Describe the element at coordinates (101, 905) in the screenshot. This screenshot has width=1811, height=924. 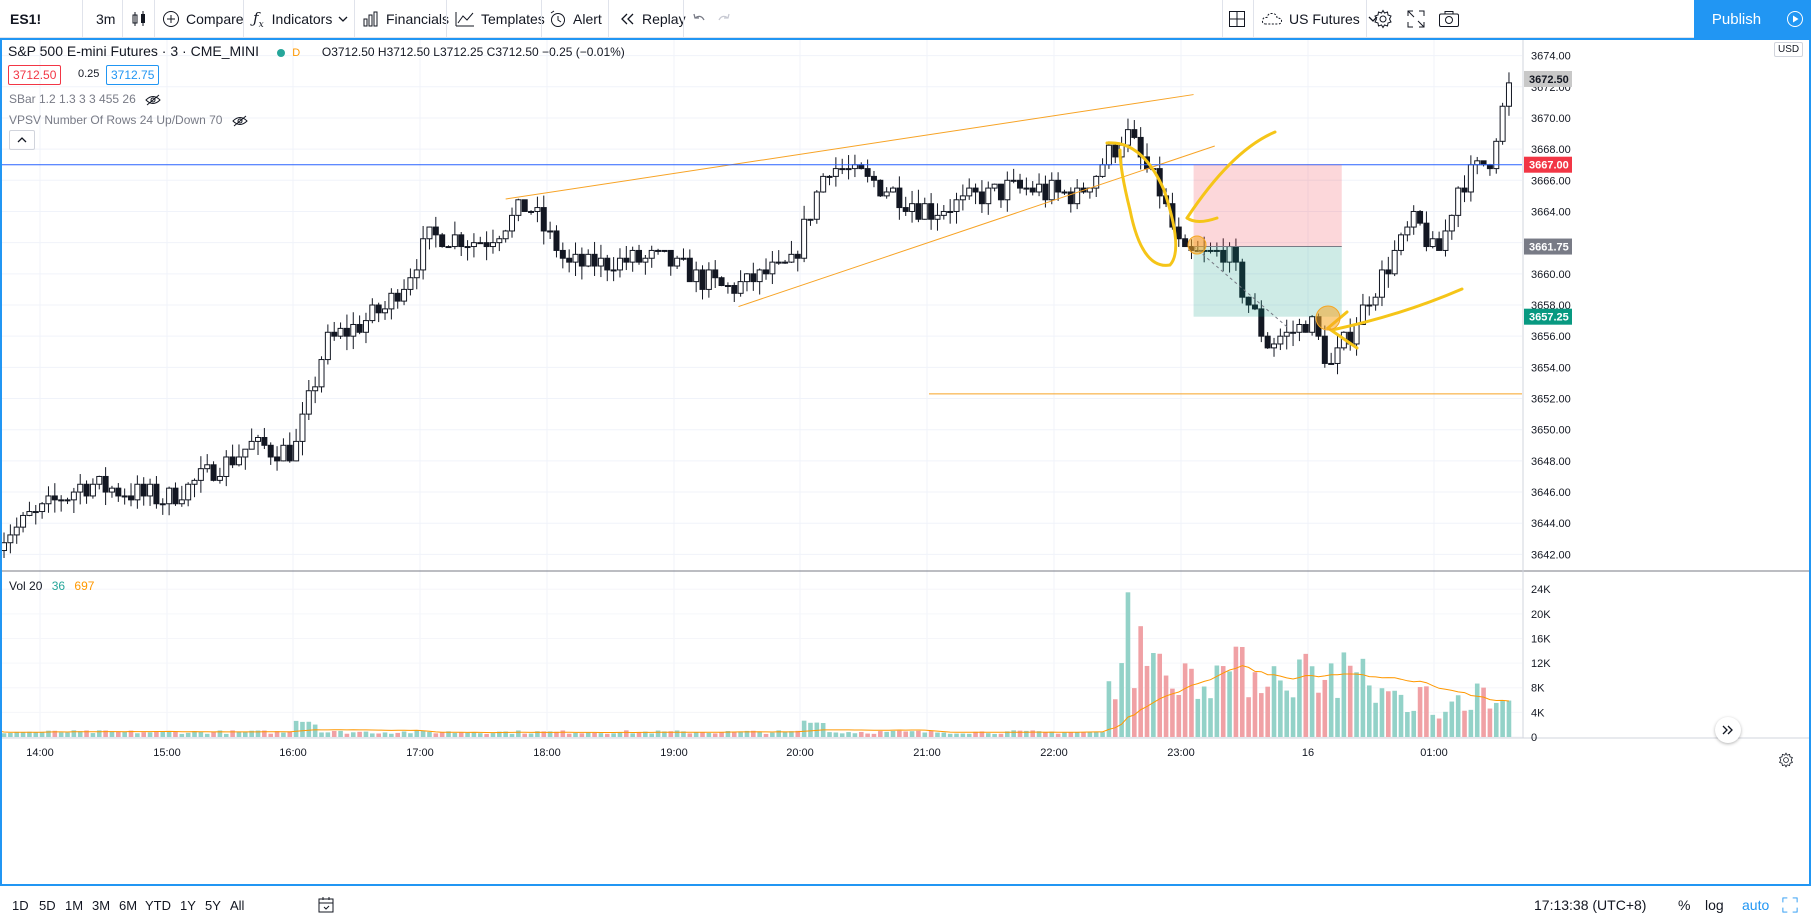
I see `range-button-3m: 3M` at that location.